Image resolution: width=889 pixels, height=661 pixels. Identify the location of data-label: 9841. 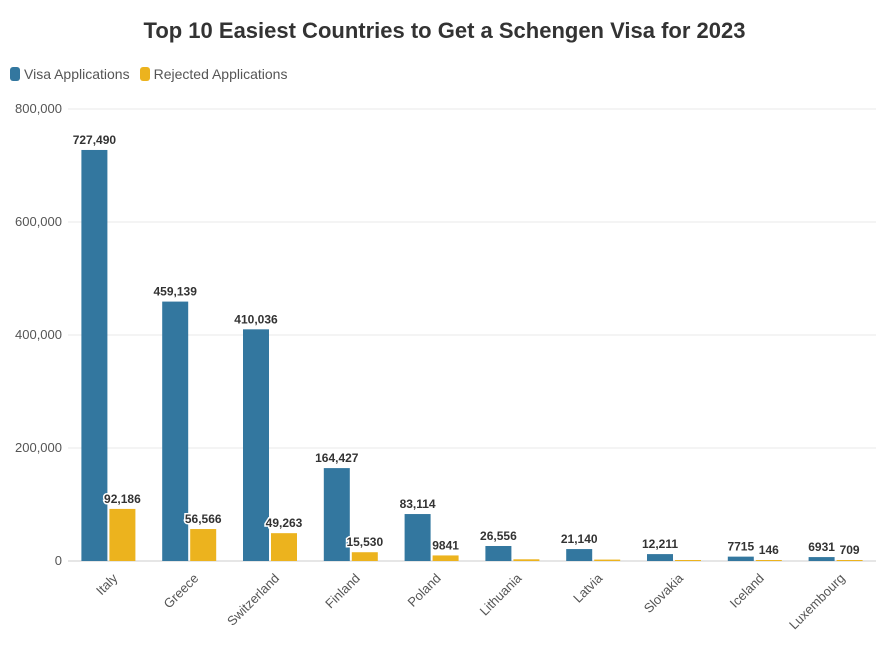
(445, 545).